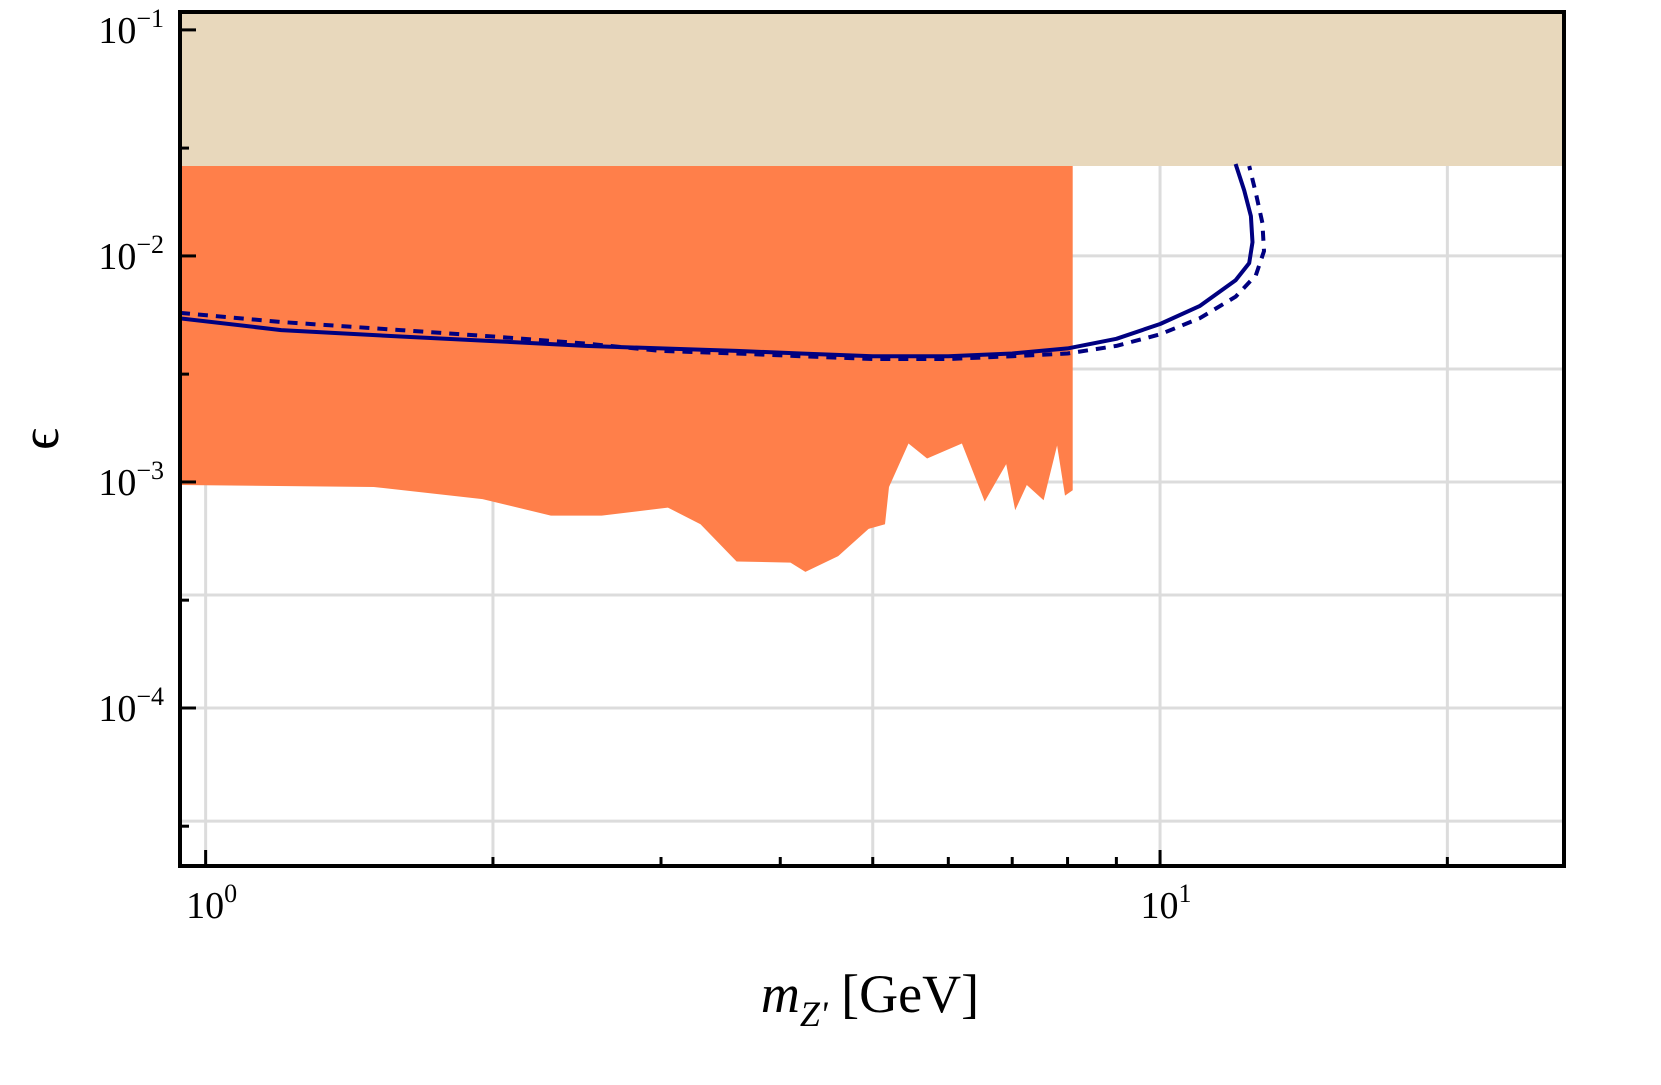 The image size is (1661, 1085). Describe the element at coordinates (1166, 903) in the screenshot. I see `x-tick-label: 10¹` at that location.